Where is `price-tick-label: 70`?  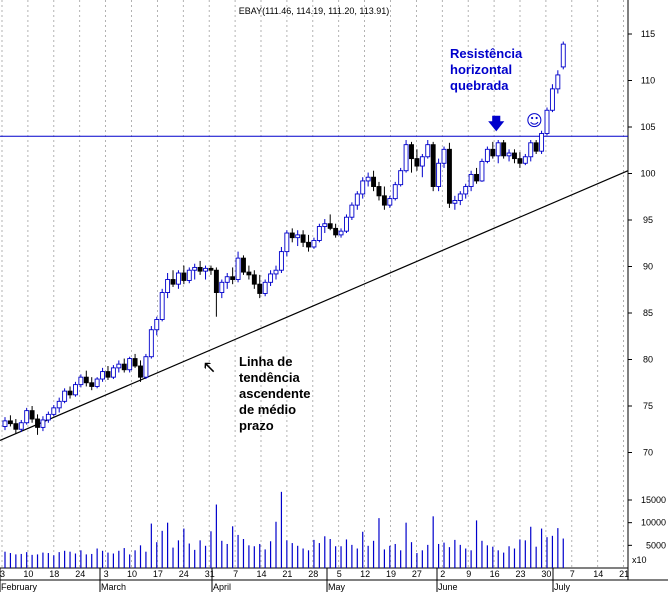 price-tick-label: 70 is located at coordinates (648, 453).